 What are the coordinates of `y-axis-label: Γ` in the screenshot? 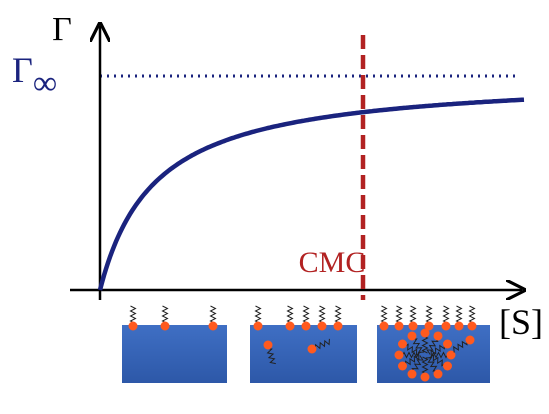 It's located at (62, 29).